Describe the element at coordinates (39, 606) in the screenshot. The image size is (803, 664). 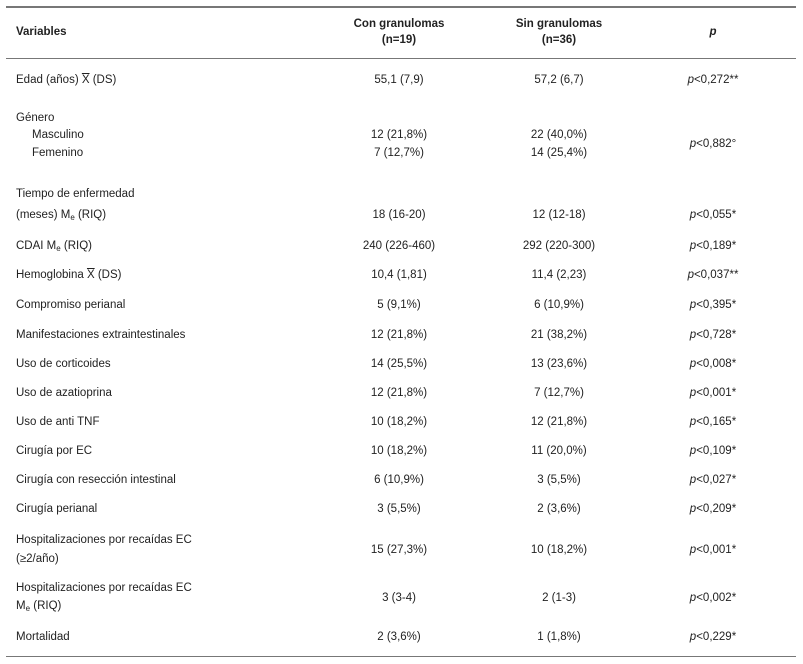
I see `row-label: Me (RIQ)` at that location.